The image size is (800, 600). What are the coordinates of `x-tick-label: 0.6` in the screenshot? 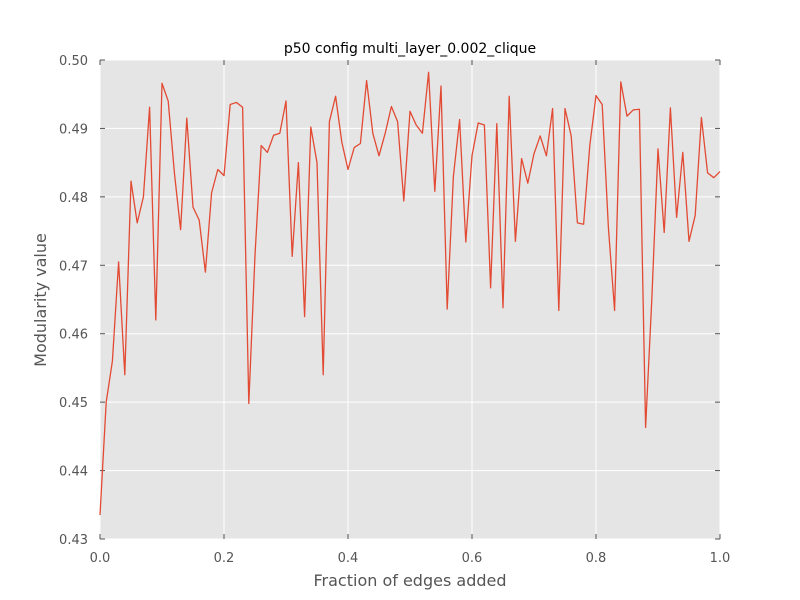 It's located at (472, 558).